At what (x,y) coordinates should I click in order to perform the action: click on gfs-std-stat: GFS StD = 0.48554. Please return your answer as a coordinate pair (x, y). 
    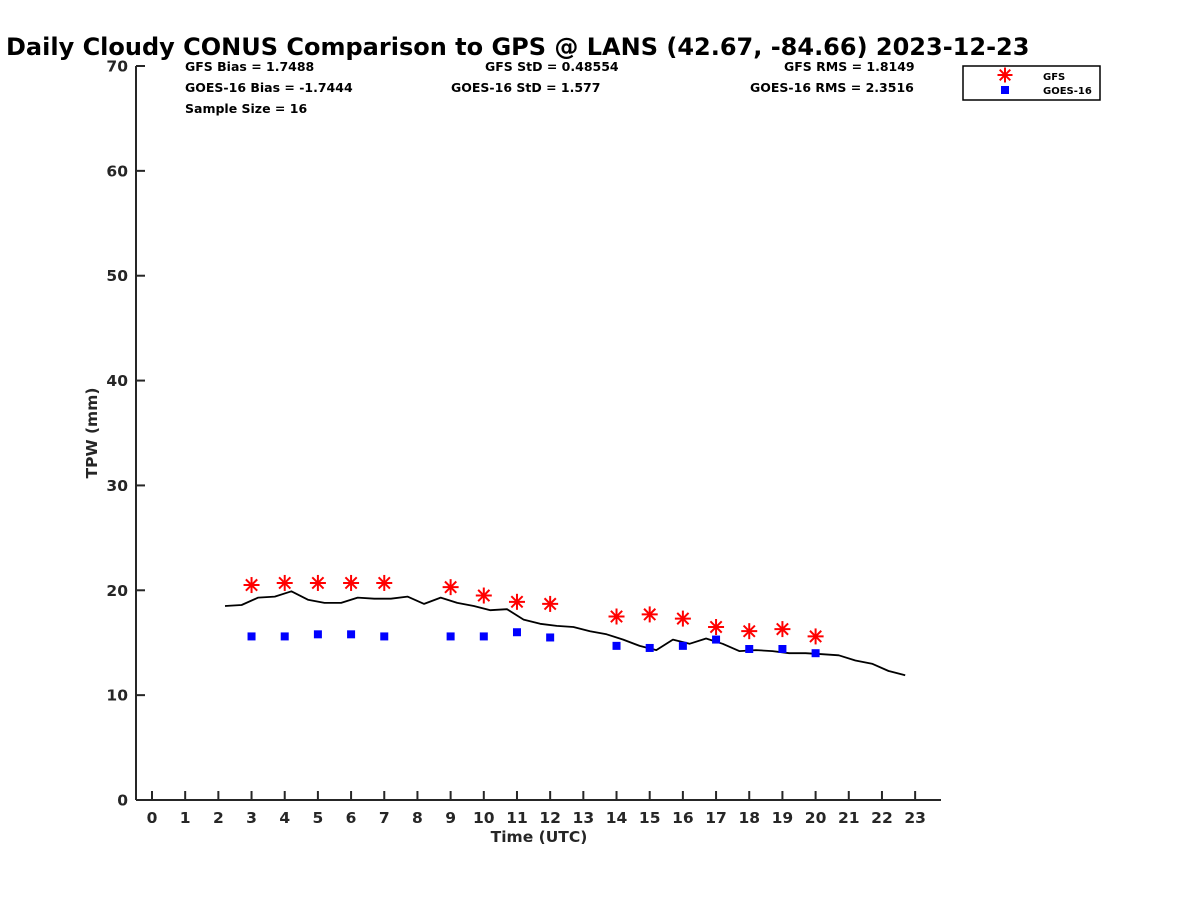
    Looking at the image, I should click on (552, 66).